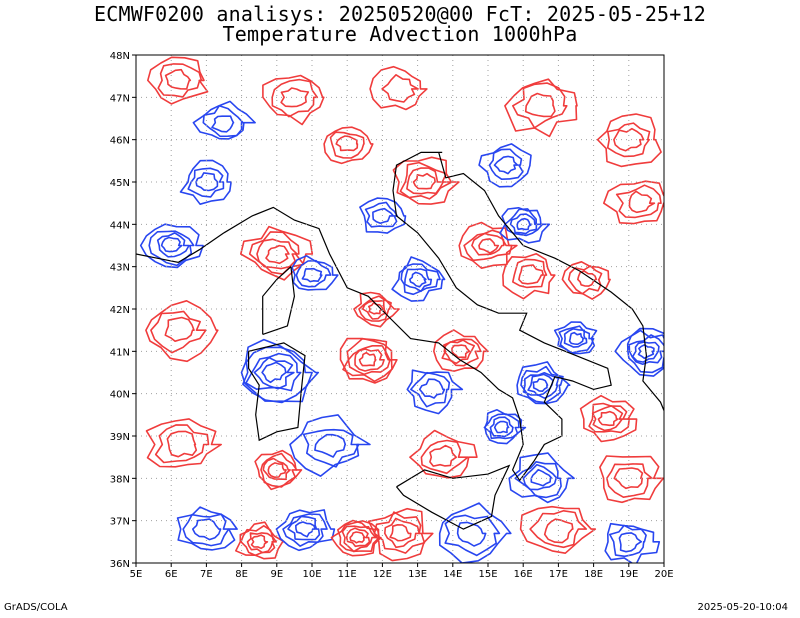 This screenshot has height=618, width=800. I want to click on lon-tick-label: 17E, so click(558, 574).